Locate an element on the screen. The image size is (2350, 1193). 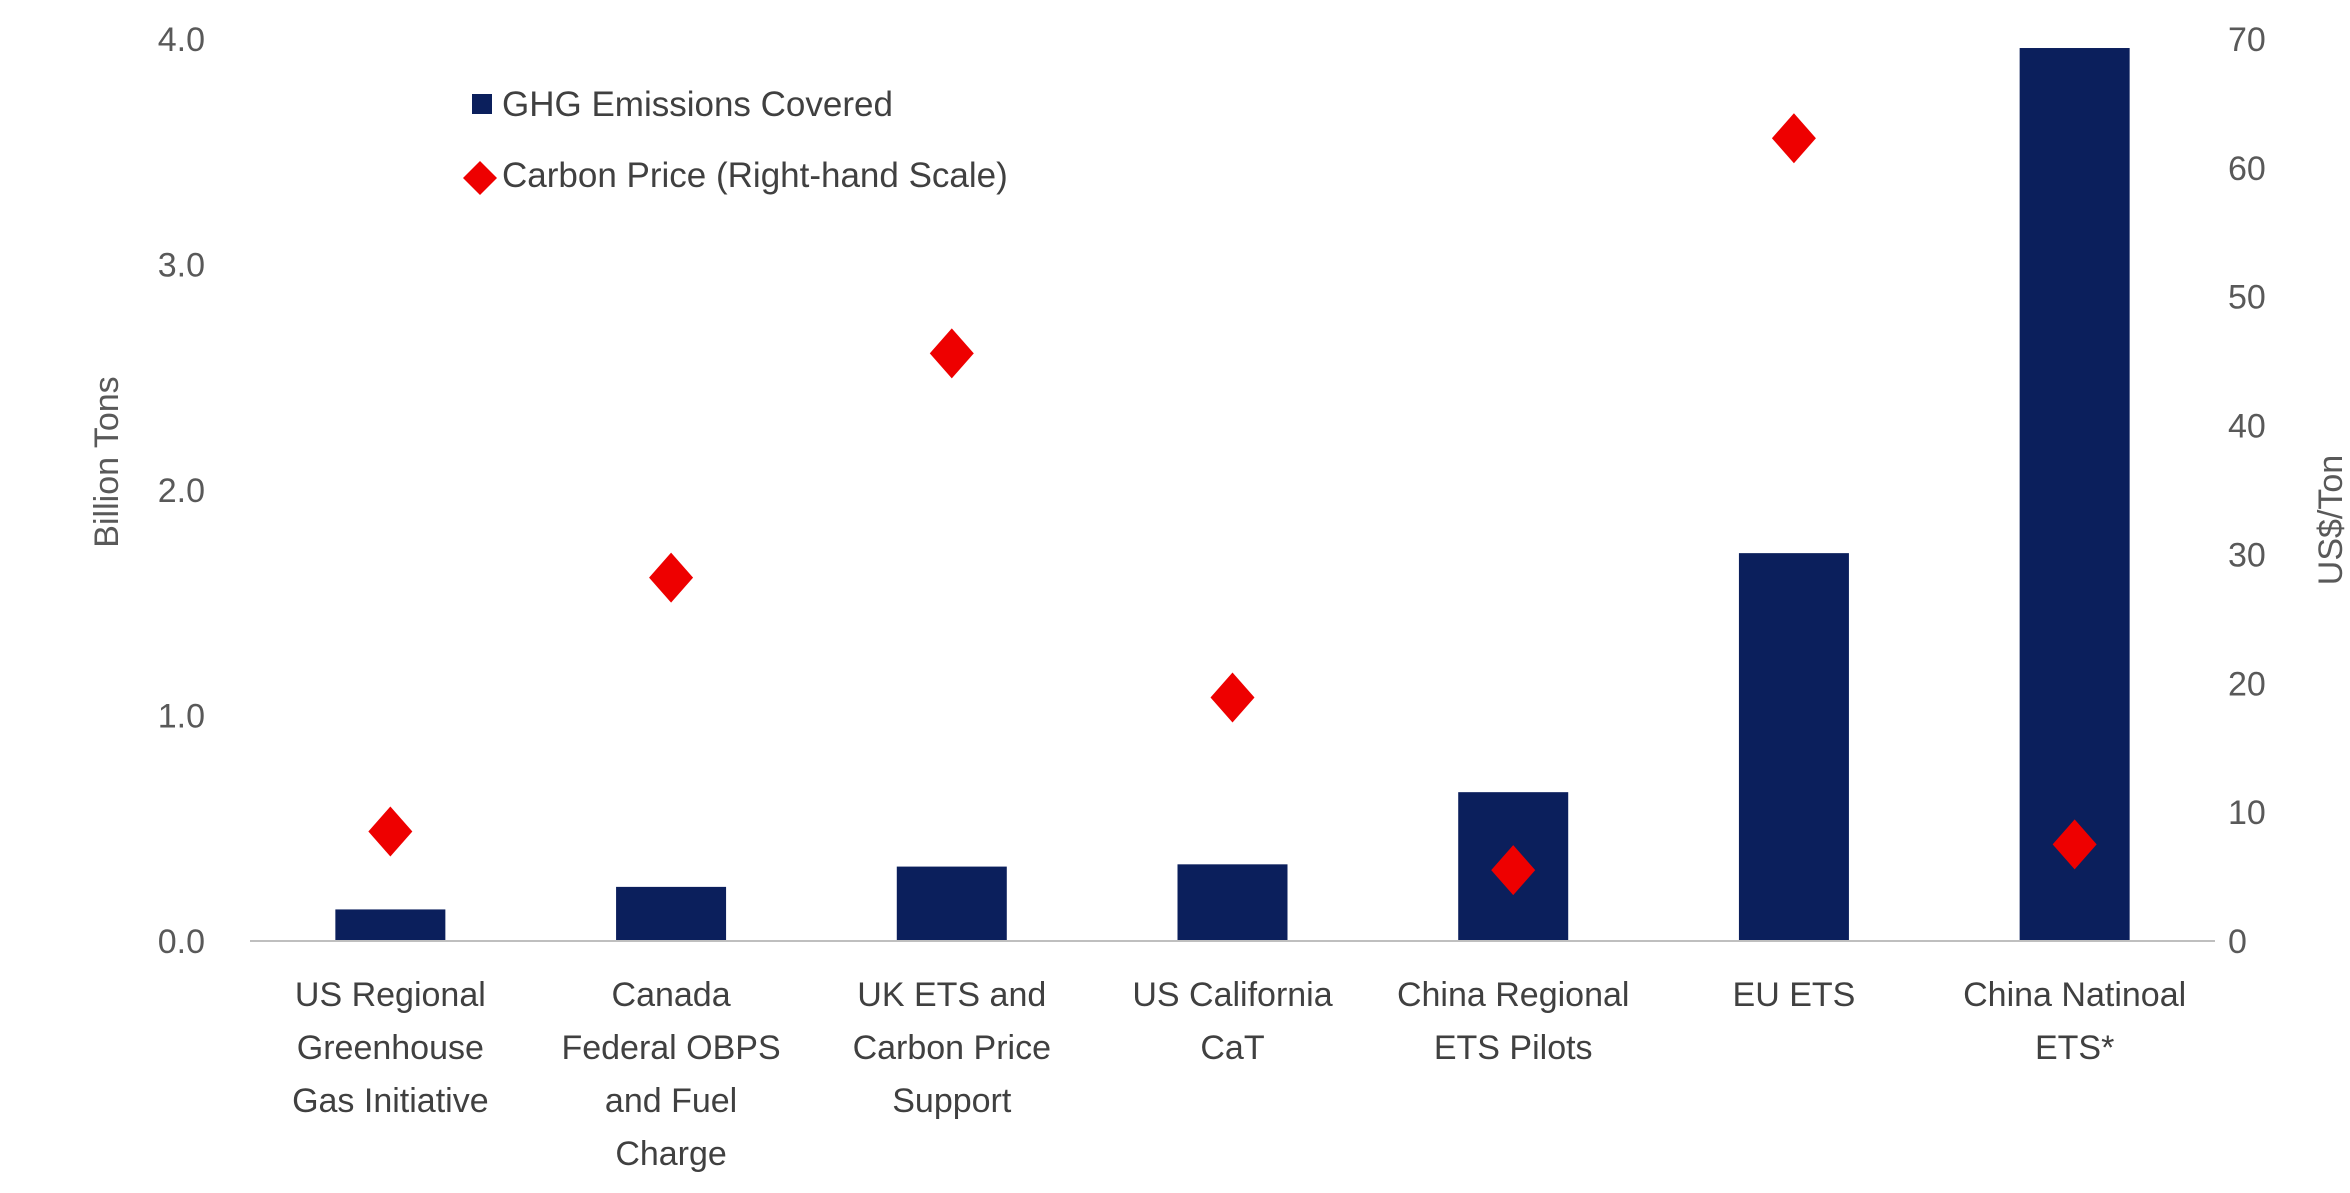
legend-diamond-swatch is located at coordinates (480, 178).